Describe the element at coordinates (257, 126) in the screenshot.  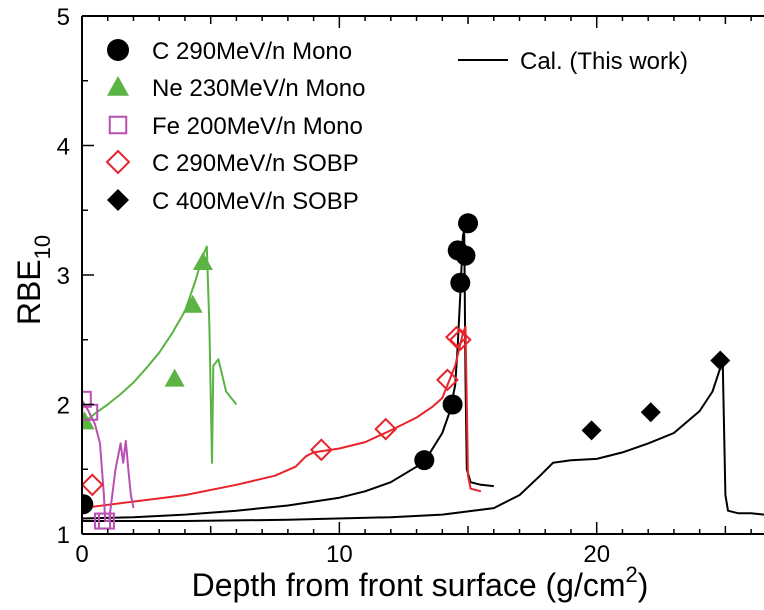
I see `legend-label-3: Fe 200MeV/n Mono` at that location.